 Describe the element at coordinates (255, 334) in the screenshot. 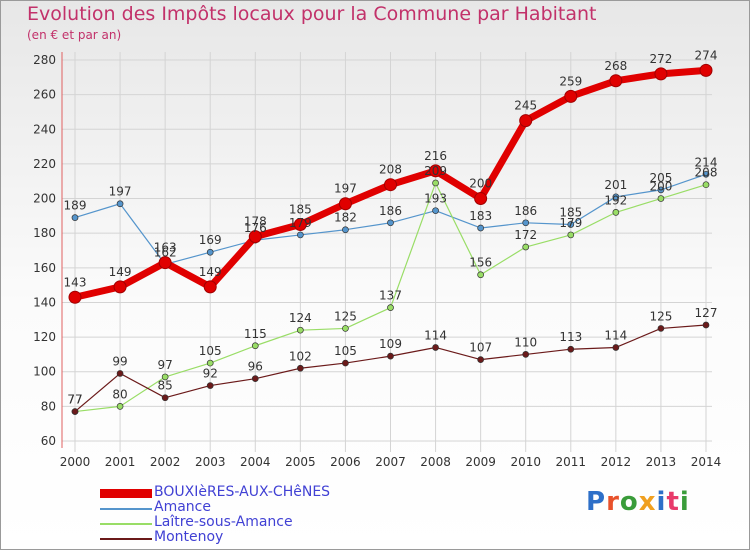

I see `data-label: 115` at that location.